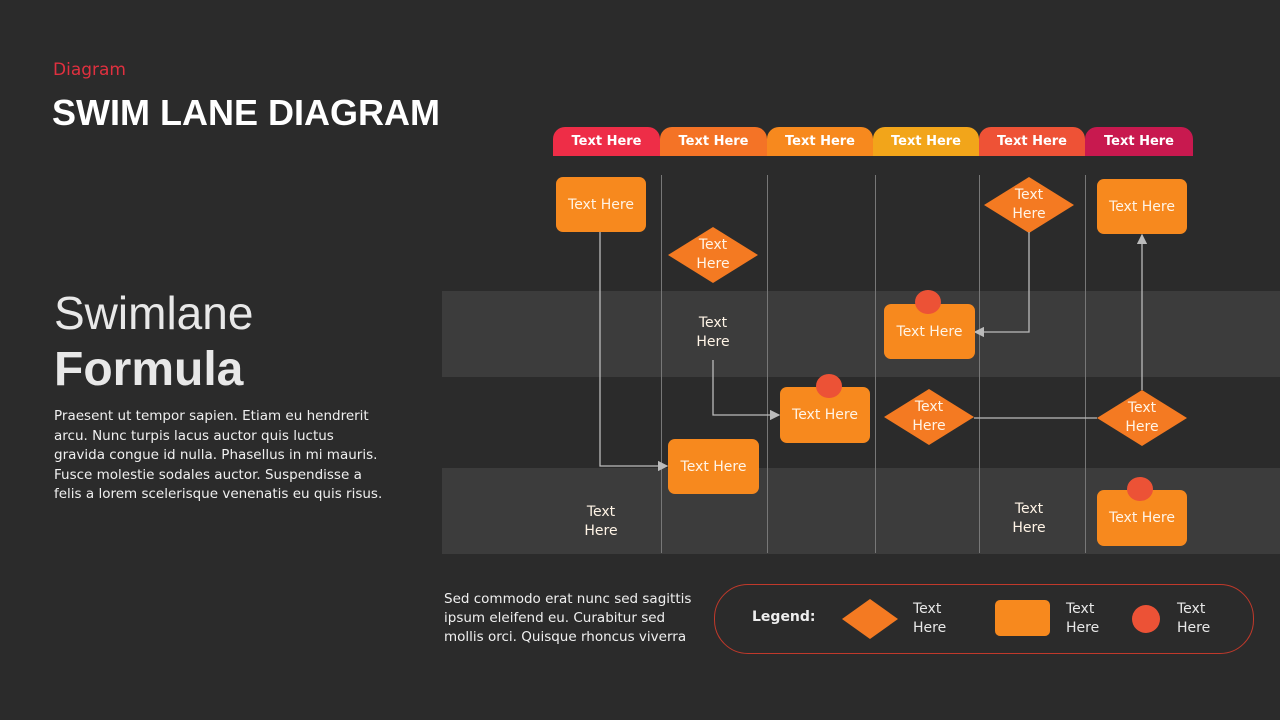  What do you see at coordinates (861, 334) in the screenshot?
I see `swimlane-band` at bounding box center [861, 334].